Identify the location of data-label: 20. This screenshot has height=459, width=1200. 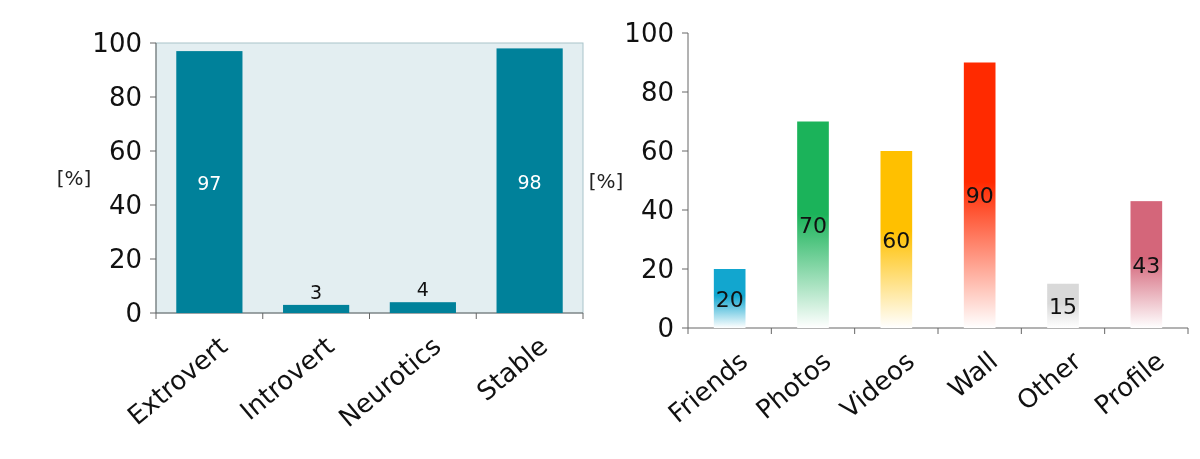
(729, 299).